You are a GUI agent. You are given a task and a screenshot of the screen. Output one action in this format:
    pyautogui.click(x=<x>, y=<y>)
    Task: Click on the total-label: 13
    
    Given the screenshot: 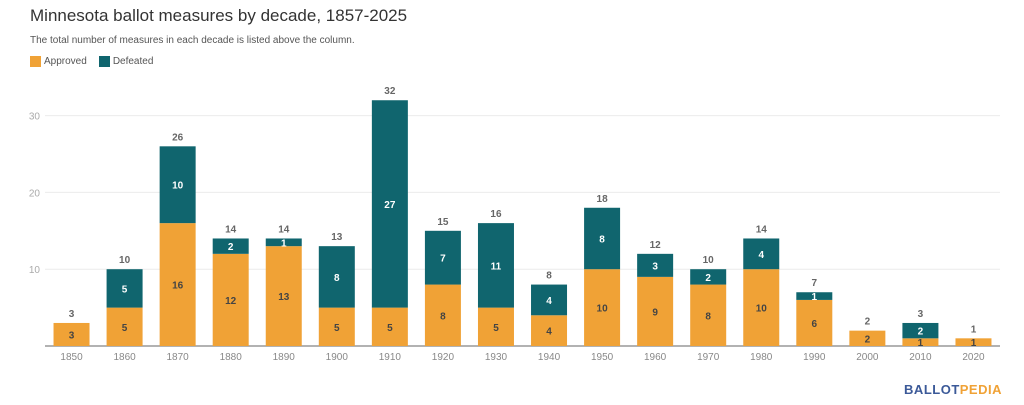 What is the action you would take?
    pyautogui.click(x=337, y=237)
    